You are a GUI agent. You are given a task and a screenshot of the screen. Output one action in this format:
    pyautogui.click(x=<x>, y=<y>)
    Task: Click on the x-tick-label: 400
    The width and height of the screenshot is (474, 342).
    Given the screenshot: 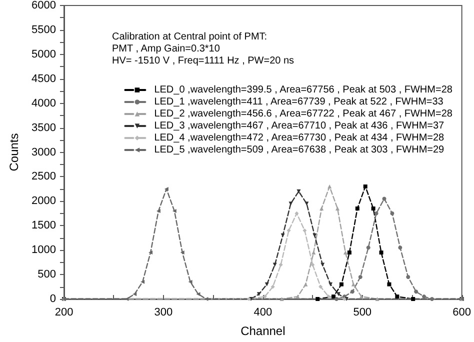 What is the action you would take?
    pyautogui.click(x=263, y=312)
    